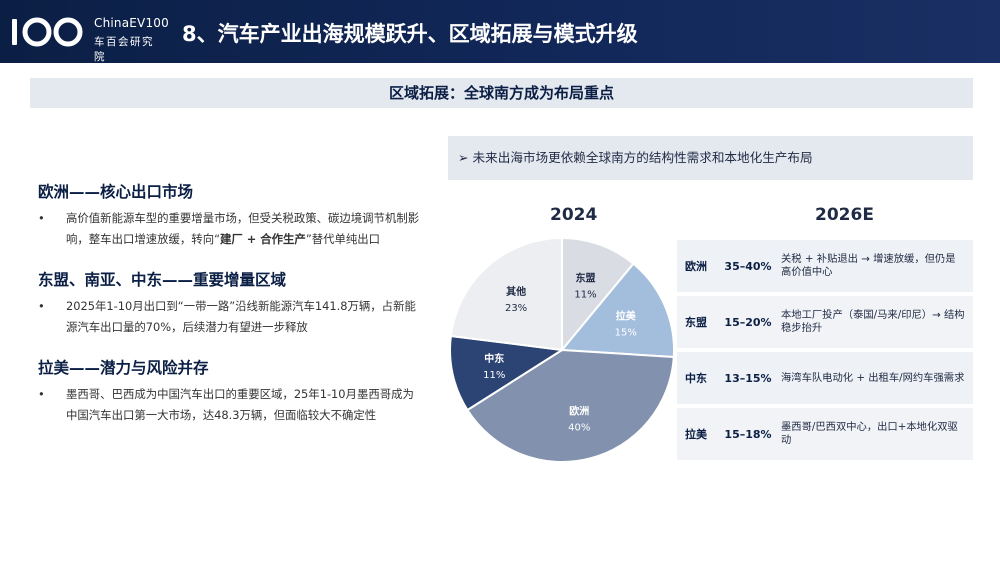  Describe the element at coordinates (696, 322) in the screenshot. I see `forecast-region: 东盟` at that location.